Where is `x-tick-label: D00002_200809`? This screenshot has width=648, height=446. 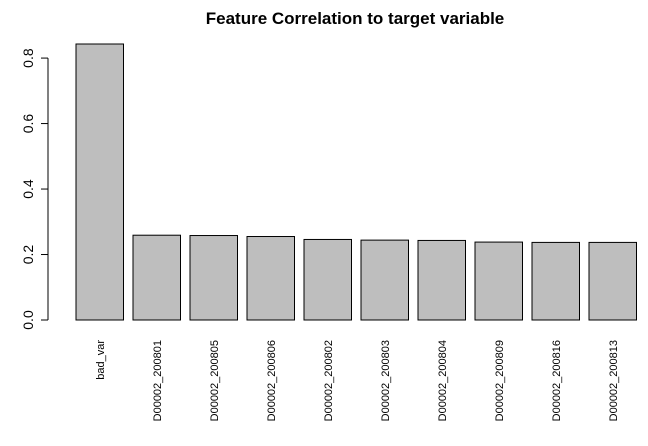 x-tick-label: D00002_200809 is located at coordinates (500, 380).